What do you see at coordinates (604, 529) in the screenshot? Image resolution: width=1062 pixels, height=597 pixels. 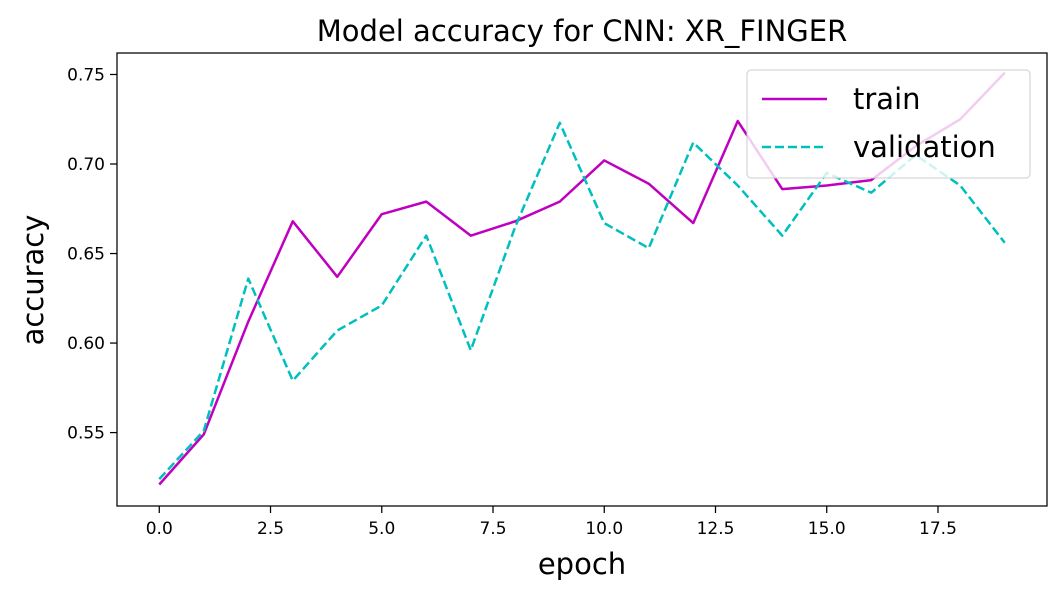 I see `x-tick-label: 10.0` at bounding box center [604, 529].